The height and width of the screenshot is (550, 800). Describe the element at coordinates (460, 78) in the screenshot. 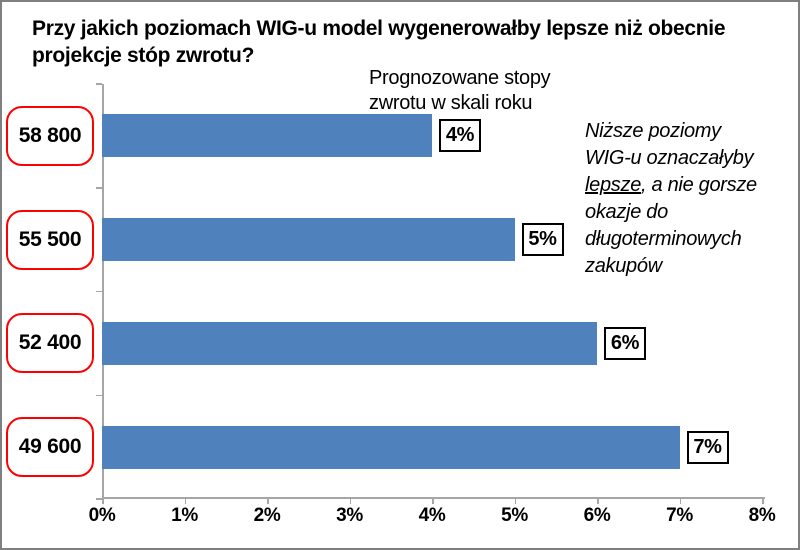

I see `series-label-line-1: Prognozowane stopy` at that location.